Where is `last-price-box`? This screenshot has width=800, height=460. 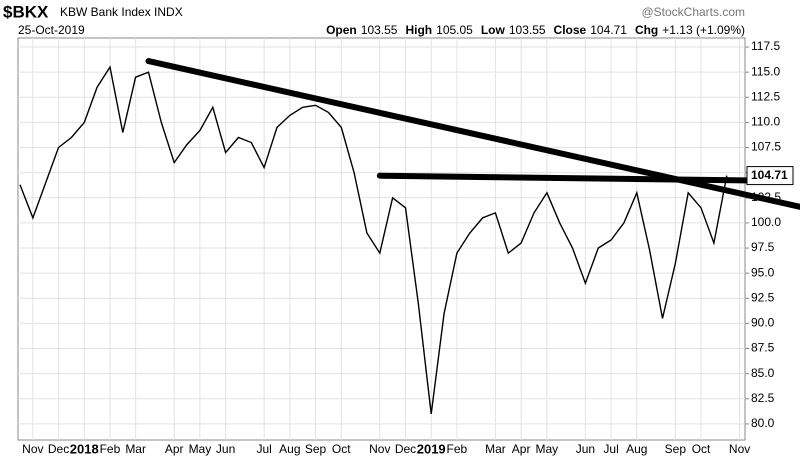
last-price-box is located at coordinates (770, 176).